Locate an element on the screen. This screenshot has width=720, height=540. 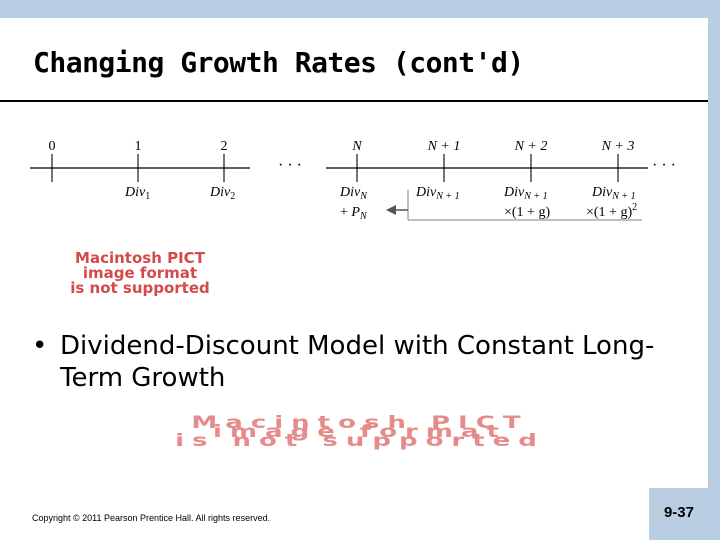
top-accent-bar is located at coordinates (360, 9).